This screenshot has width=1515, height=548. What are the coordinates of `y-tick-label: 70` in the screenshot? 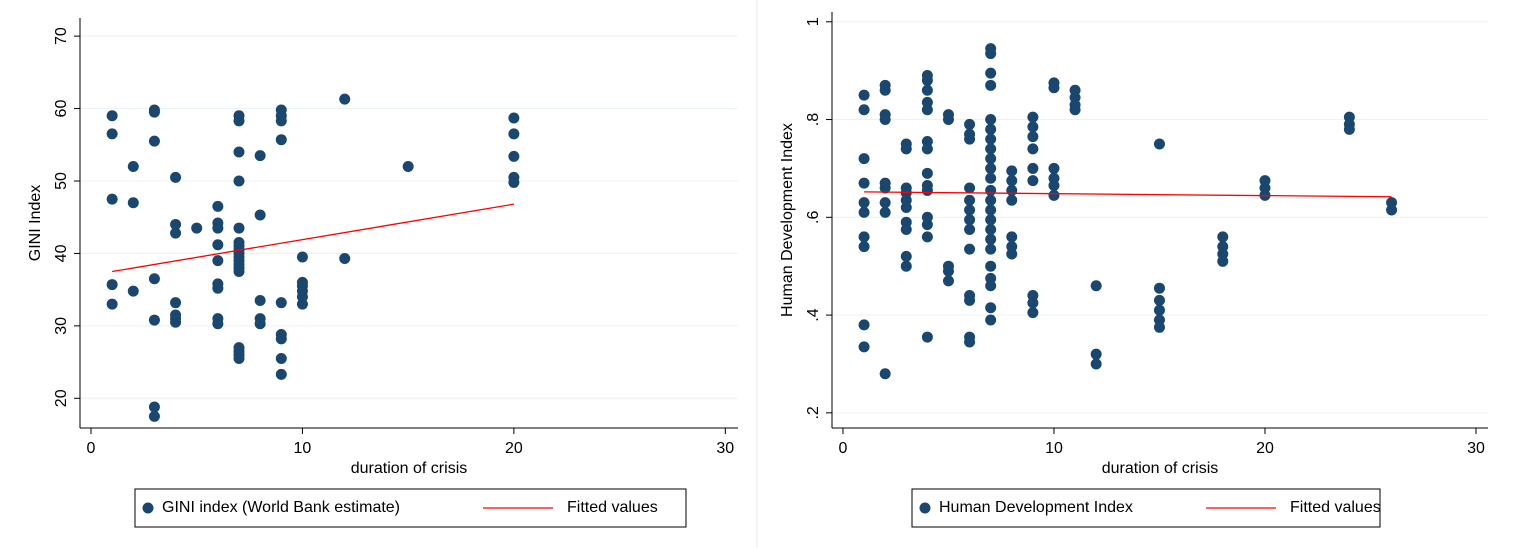 It's located at (61, 36).